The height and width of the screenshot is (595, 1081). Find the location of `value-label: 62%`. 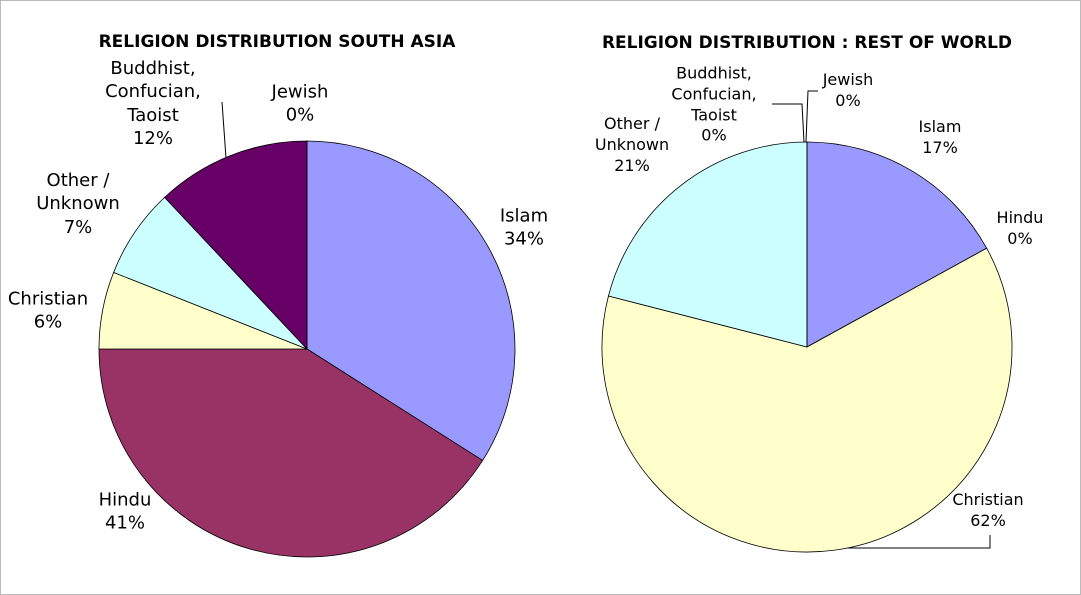

value-label: 62% is located at coordinates (988, 520).